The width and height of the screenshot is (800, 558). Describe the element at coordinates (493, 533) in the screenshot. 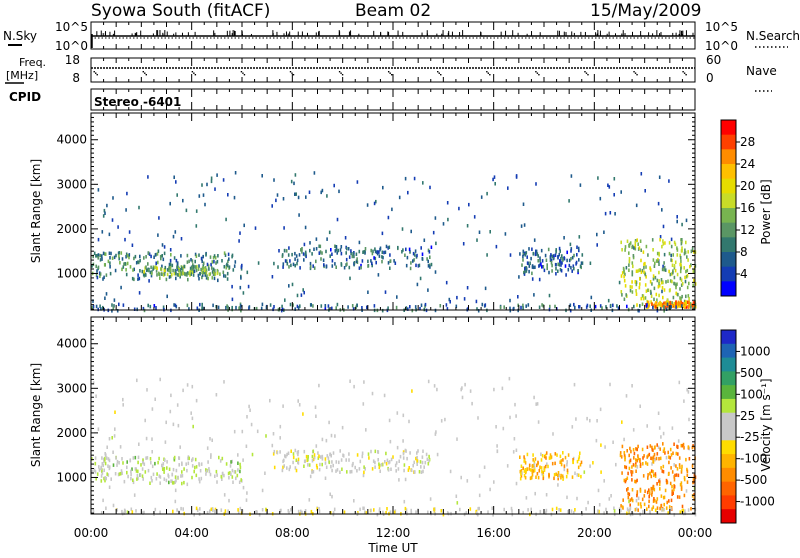

I see `x-tick-label: 16:00` at that location.